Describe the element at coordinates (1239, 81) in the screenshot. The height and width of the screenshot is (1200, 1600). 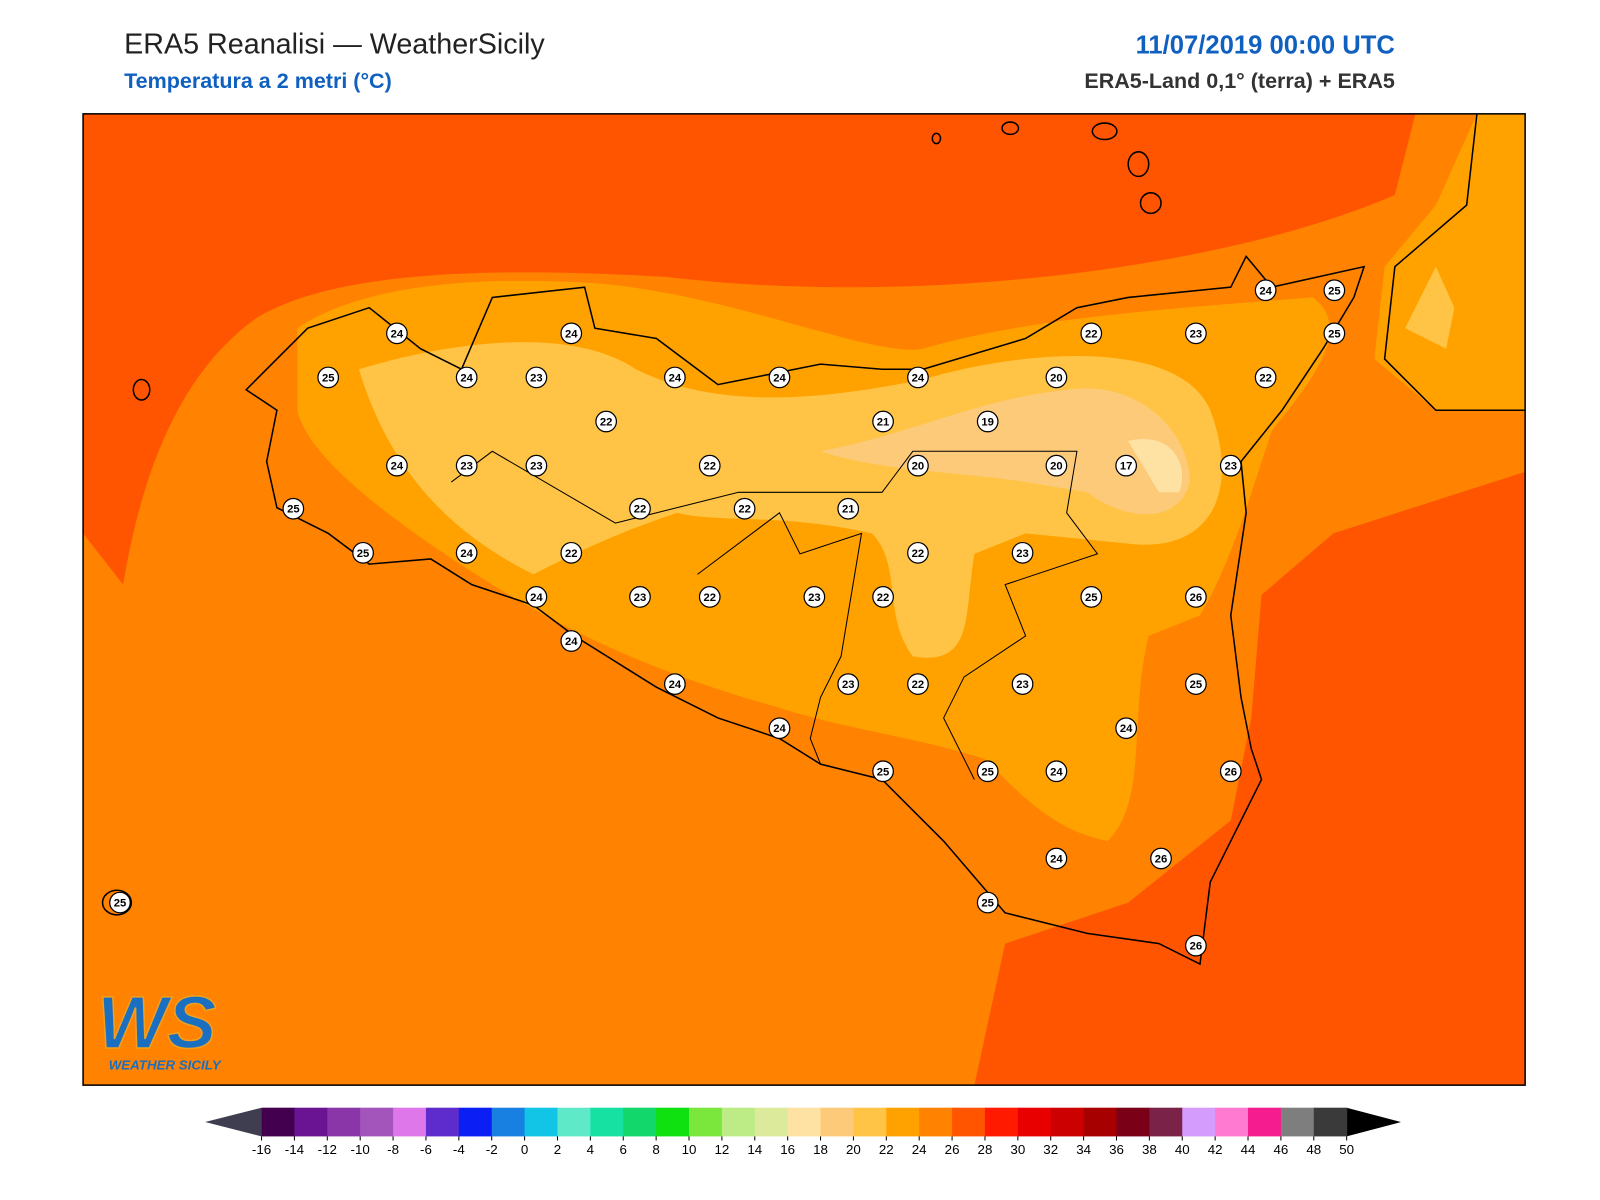
I see `source: ERA5-Land 0,1° (terra) + ERA5` at that location.